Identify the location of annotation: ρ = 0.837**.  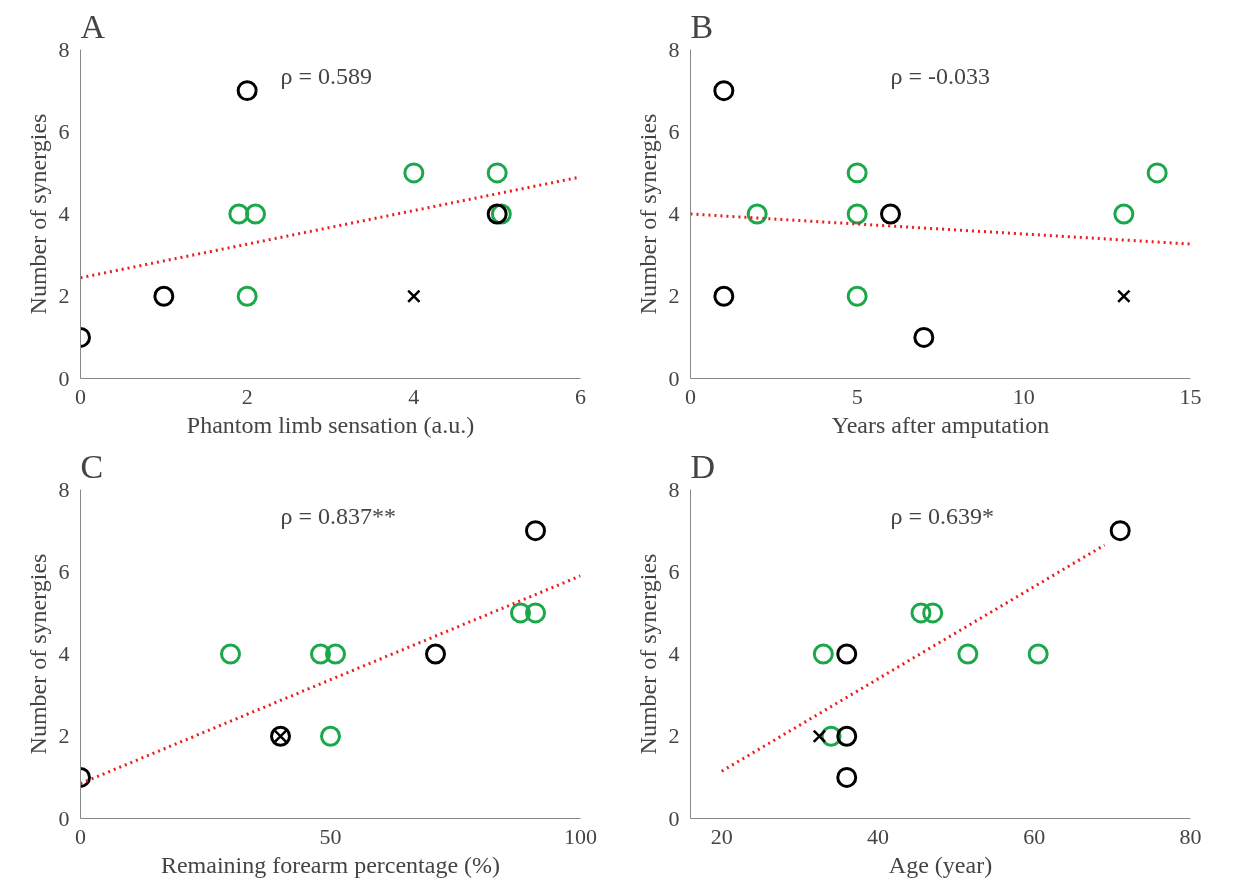
(338, 515).